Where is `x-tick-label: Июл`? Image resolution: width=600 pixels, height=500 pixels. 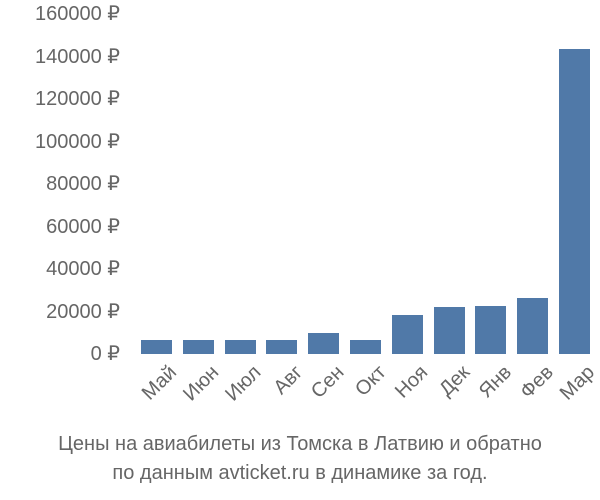
x-tick-label: Июл is located at coordinates (242, 383).